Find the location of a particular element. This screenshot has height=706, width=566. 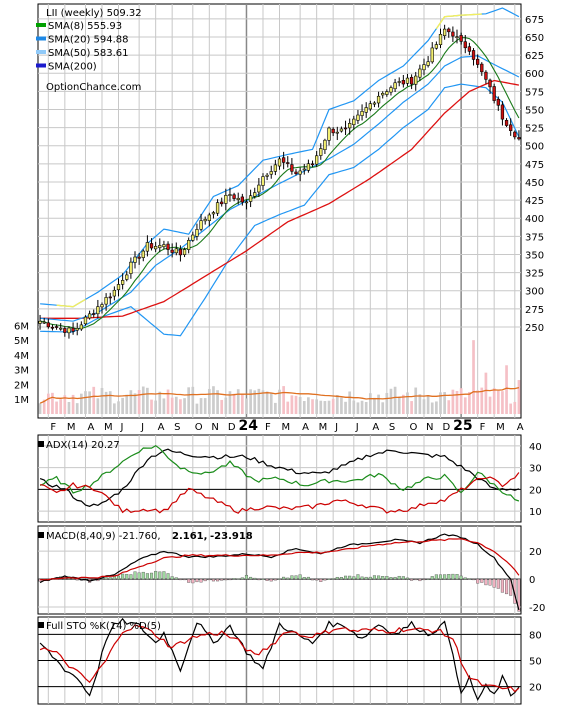

sto-series-d is located at coordinates (279, 658).